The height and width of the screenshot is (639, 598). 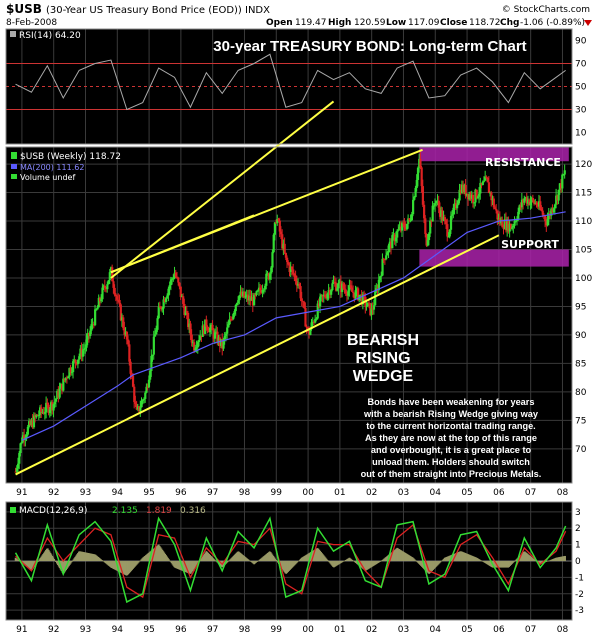 What do you see at coordinates (578, 513) in the screenshot?
I see `macd-y-tick-label: 3` at bounding box center [578, 513].